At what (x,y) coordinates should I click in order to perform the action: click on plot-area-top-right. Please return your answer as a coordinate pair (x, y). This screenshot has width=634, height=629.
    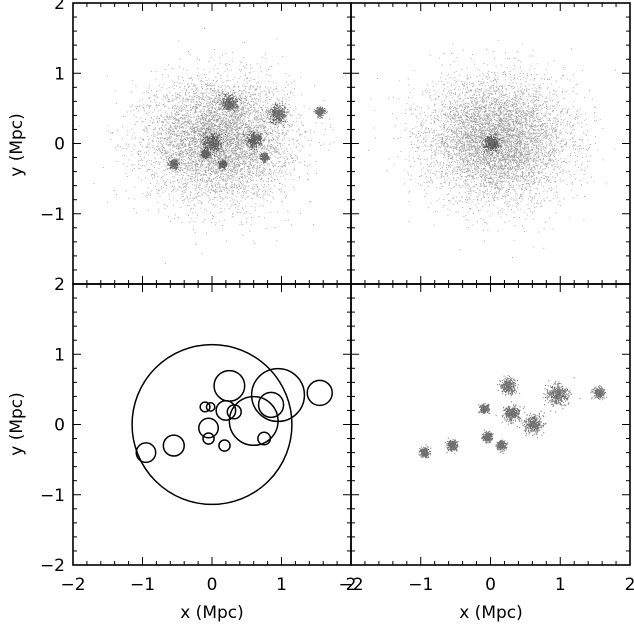
    Looking at the image, I should click on (492, 148).